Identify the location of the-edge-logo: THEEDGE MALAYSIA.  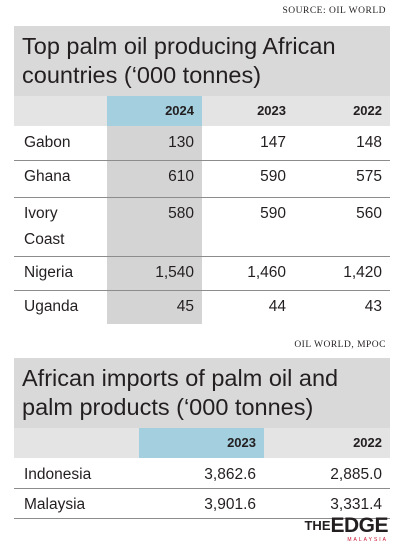
(346, 529).